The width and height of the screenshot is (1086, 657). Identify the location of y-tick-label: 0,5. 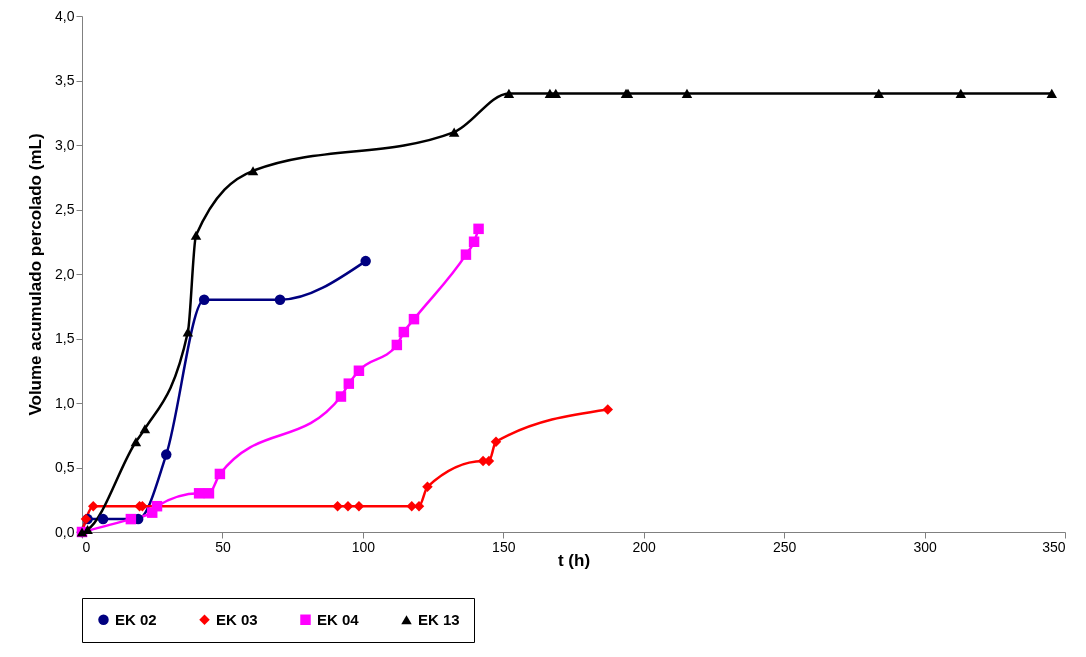
(65, 467).